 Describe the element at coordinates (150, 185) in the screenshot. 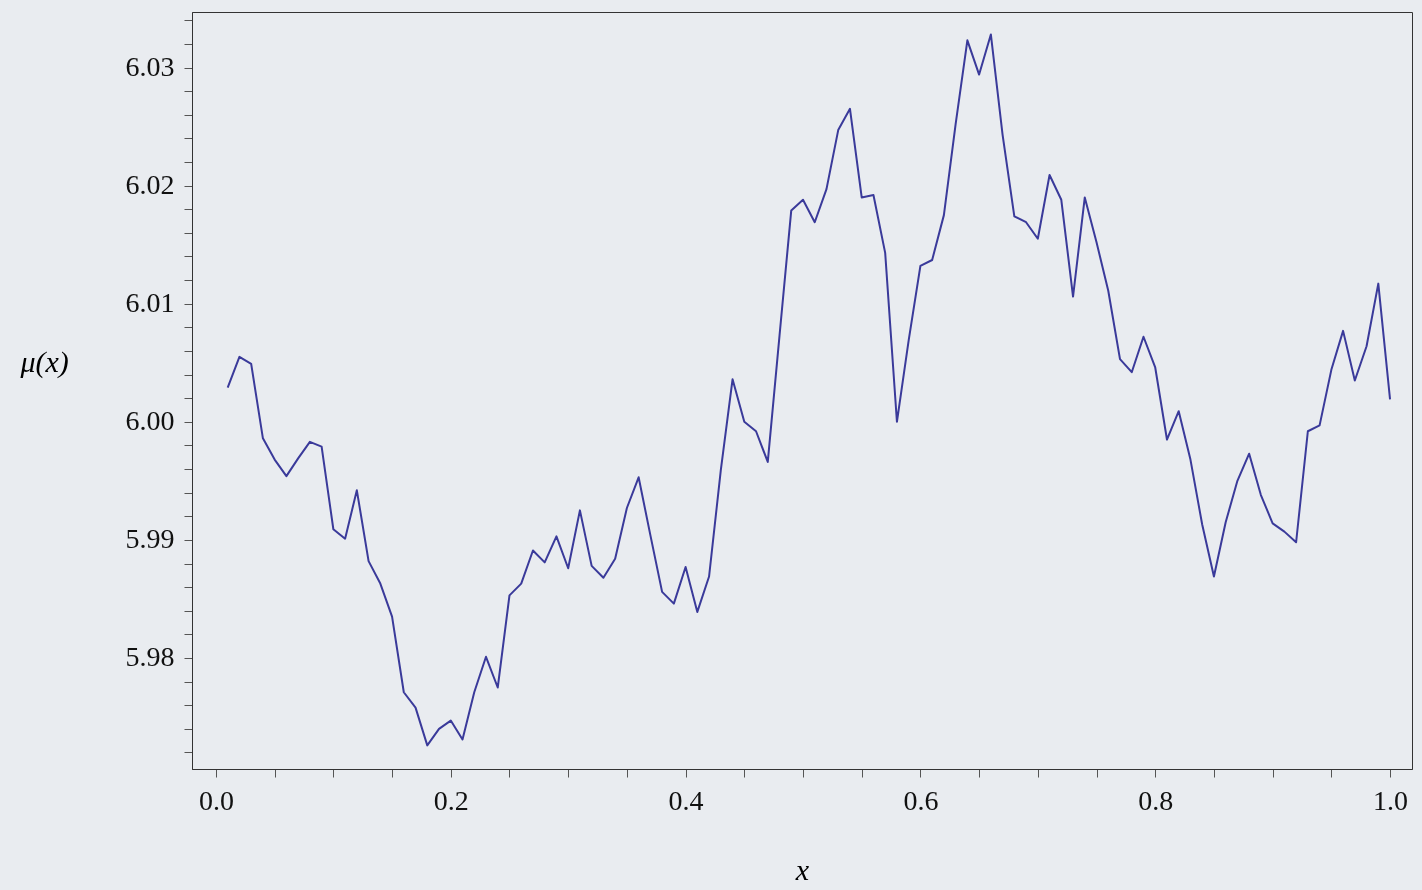

I see `y-tick-label: 6.02` at that location.